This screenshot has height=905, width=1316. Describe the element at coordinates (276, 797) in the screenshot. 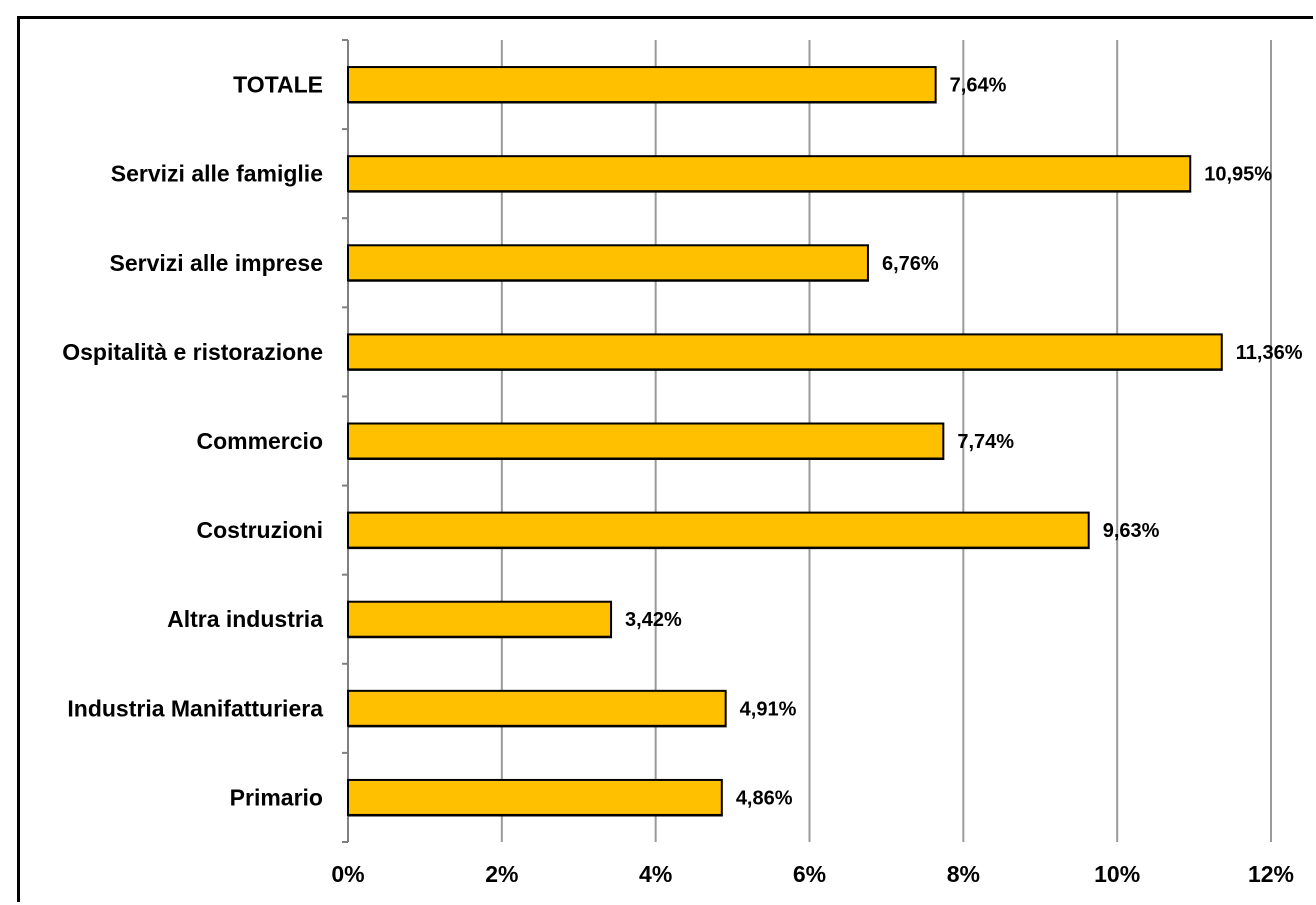

I see `category-label: Primario` at that location.